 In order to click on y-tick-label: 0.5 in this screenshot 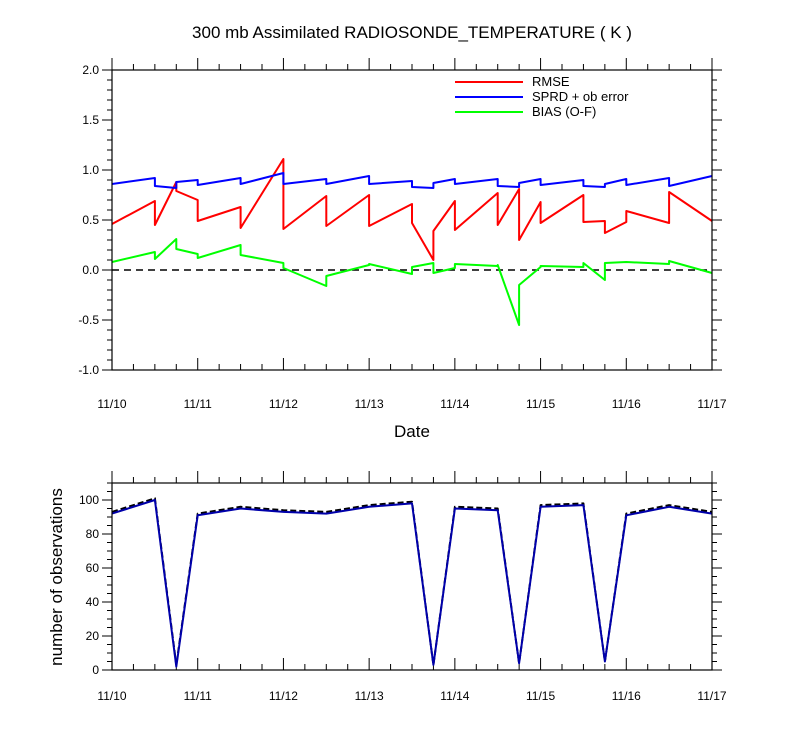, I will do `click(90, 220)`.